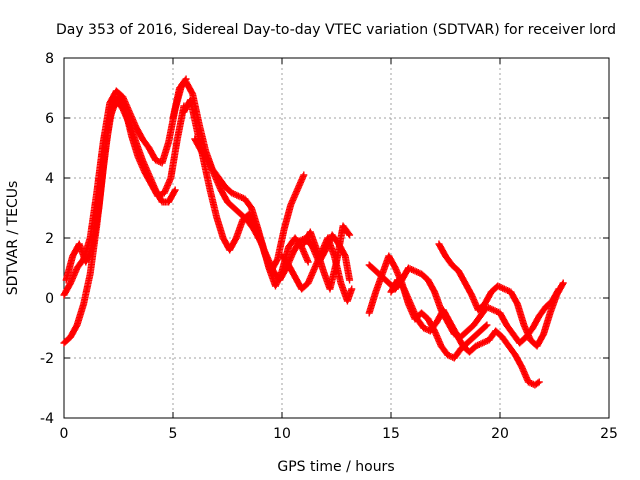 The height and width of the screenshot is (480, 640). Describe the element at coordinates (13, 238) in the screenshot. I see `y-axis-label: SDTVAR / TECUs` at that location.